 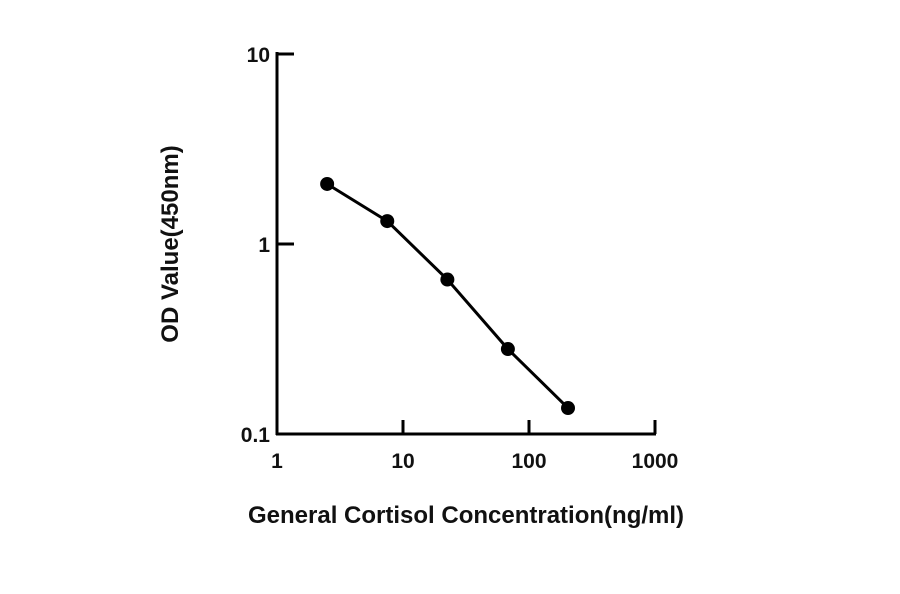 I want to click on series-line, so click(x=448, y=296).